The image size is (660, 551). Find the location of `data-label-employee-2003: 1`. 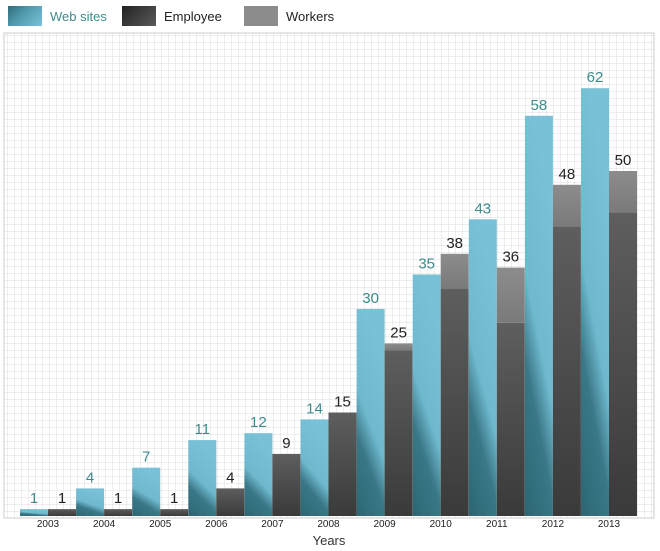

data-label-employee-2003: 1 is located at coordinates (62, 498).